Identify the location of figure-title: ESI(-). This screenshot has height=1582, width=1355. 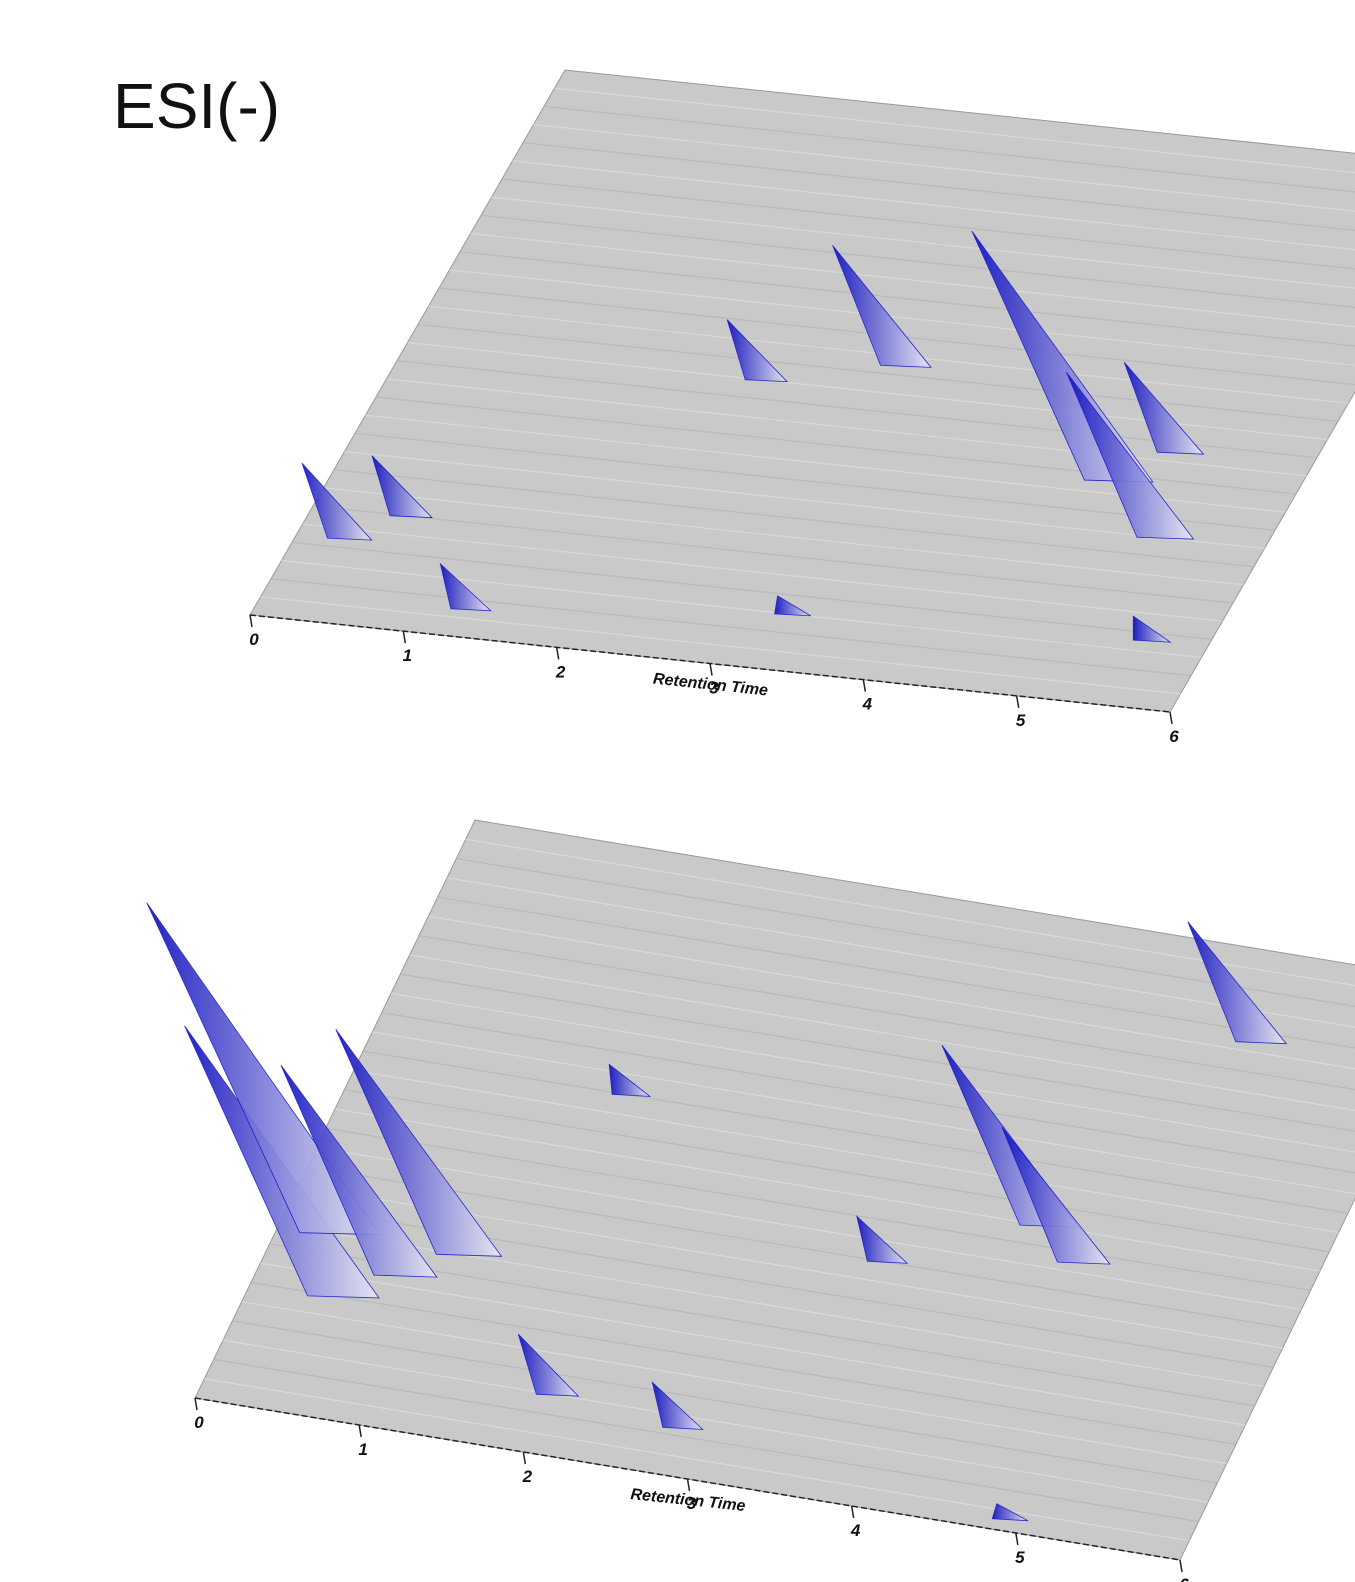
(196, 106).